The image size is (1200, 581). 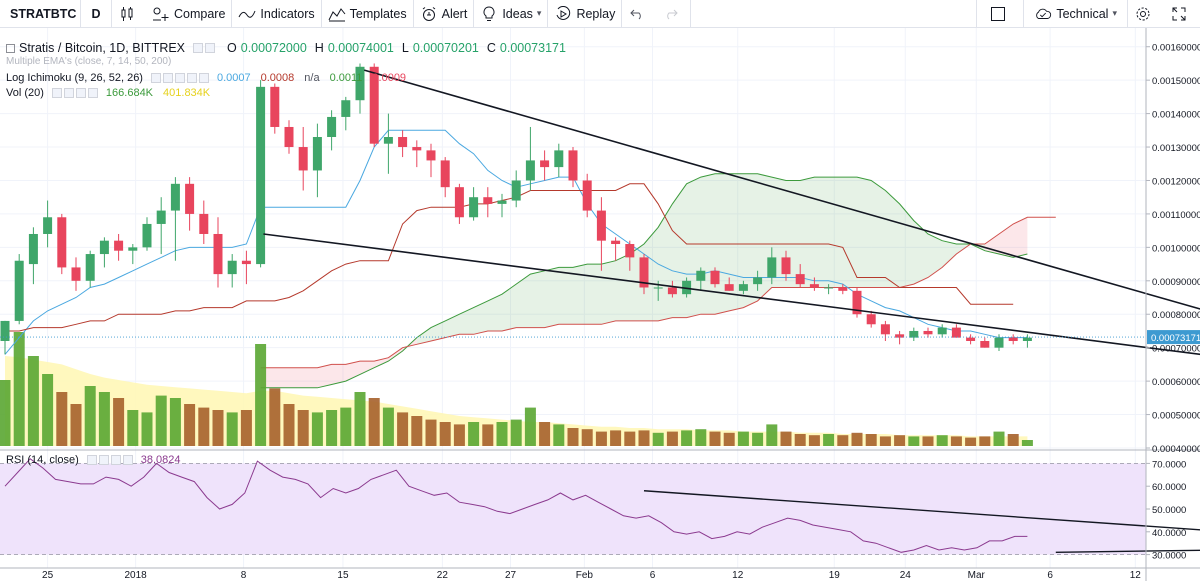 I want to click on undo-icon, so click(x=637, y=14).